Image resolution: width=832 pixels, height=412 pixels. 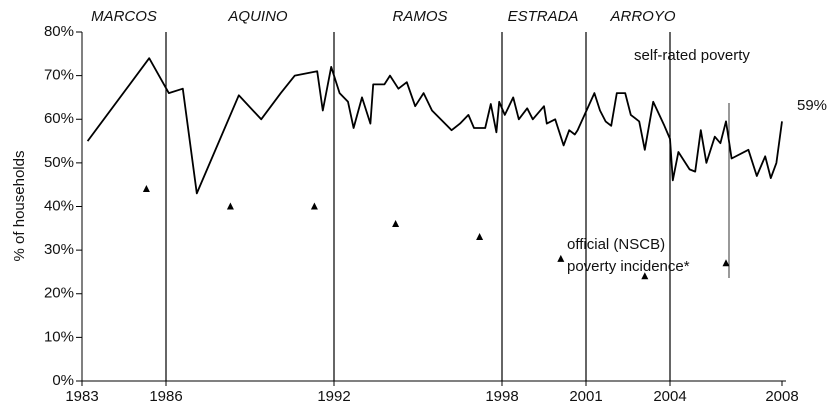 What do you see at coordinates (63, 380) in the screenshot?
I see `y-tick-label: 0%` at bounding box center [63, 380].